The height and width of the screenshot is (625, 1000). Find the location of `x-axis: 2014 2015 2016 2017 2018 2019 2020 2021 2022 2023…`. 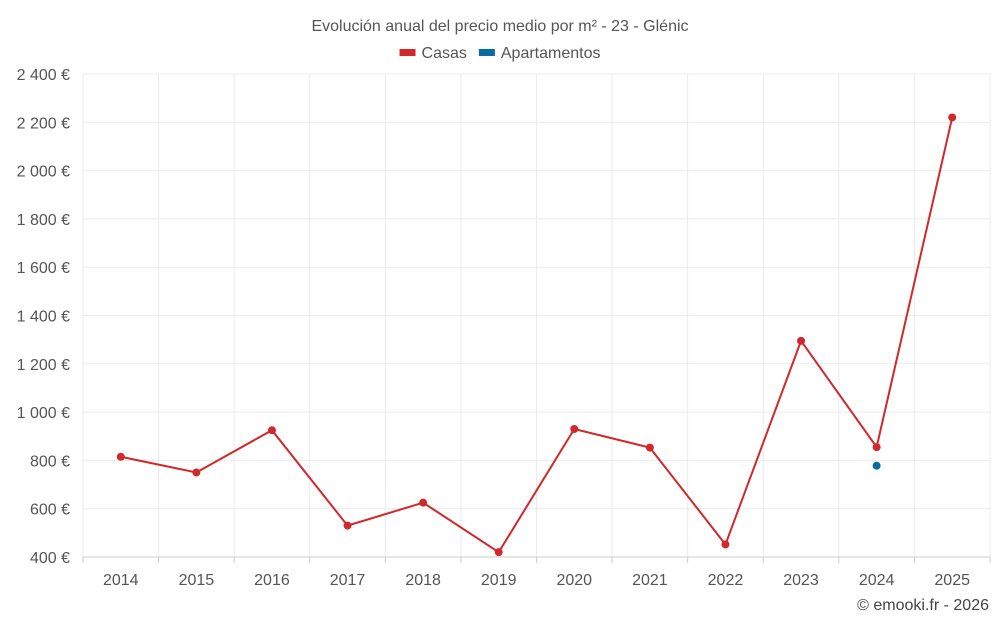

x-axis: 2014 2015 2016 2017 2018 2019 2020 2021 2022 2023… is located at coordinates (536, 572).